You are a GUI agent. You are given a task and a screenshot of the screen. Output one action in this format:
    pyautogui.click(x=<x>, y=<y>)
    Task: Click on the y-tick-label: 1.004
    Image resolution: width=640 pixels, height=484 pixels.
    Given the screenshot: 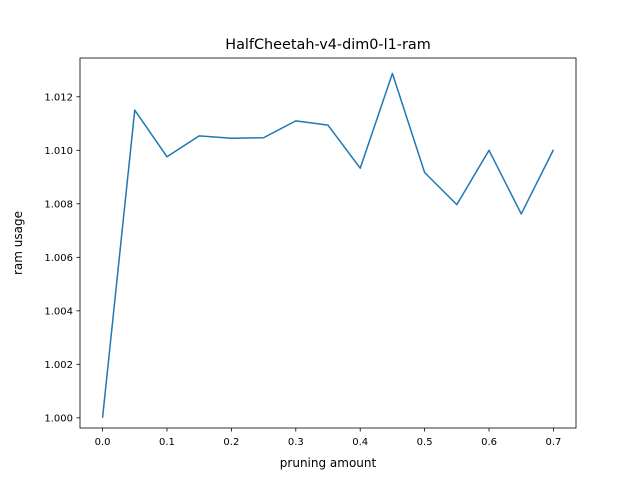 What is the action you would take?
    pyautogui.click(x=58, y=311)
    